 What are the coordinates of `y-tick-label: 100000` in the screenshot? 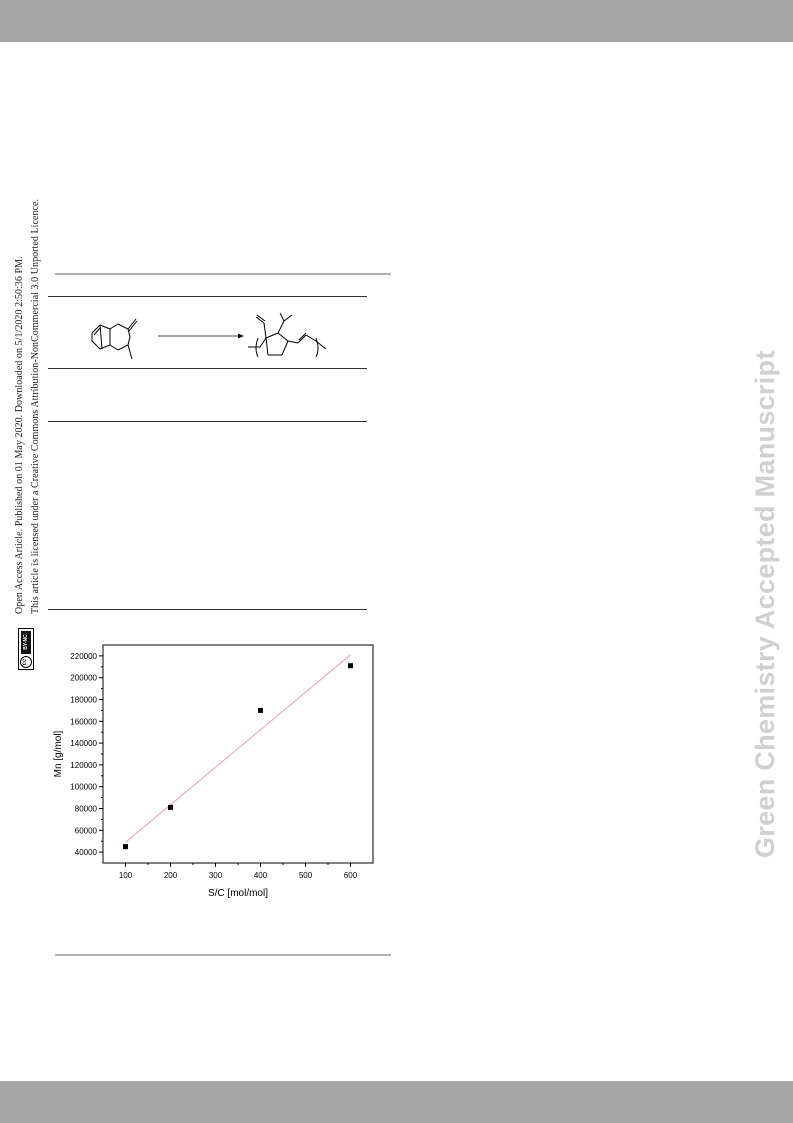 It's located at (83, 787).